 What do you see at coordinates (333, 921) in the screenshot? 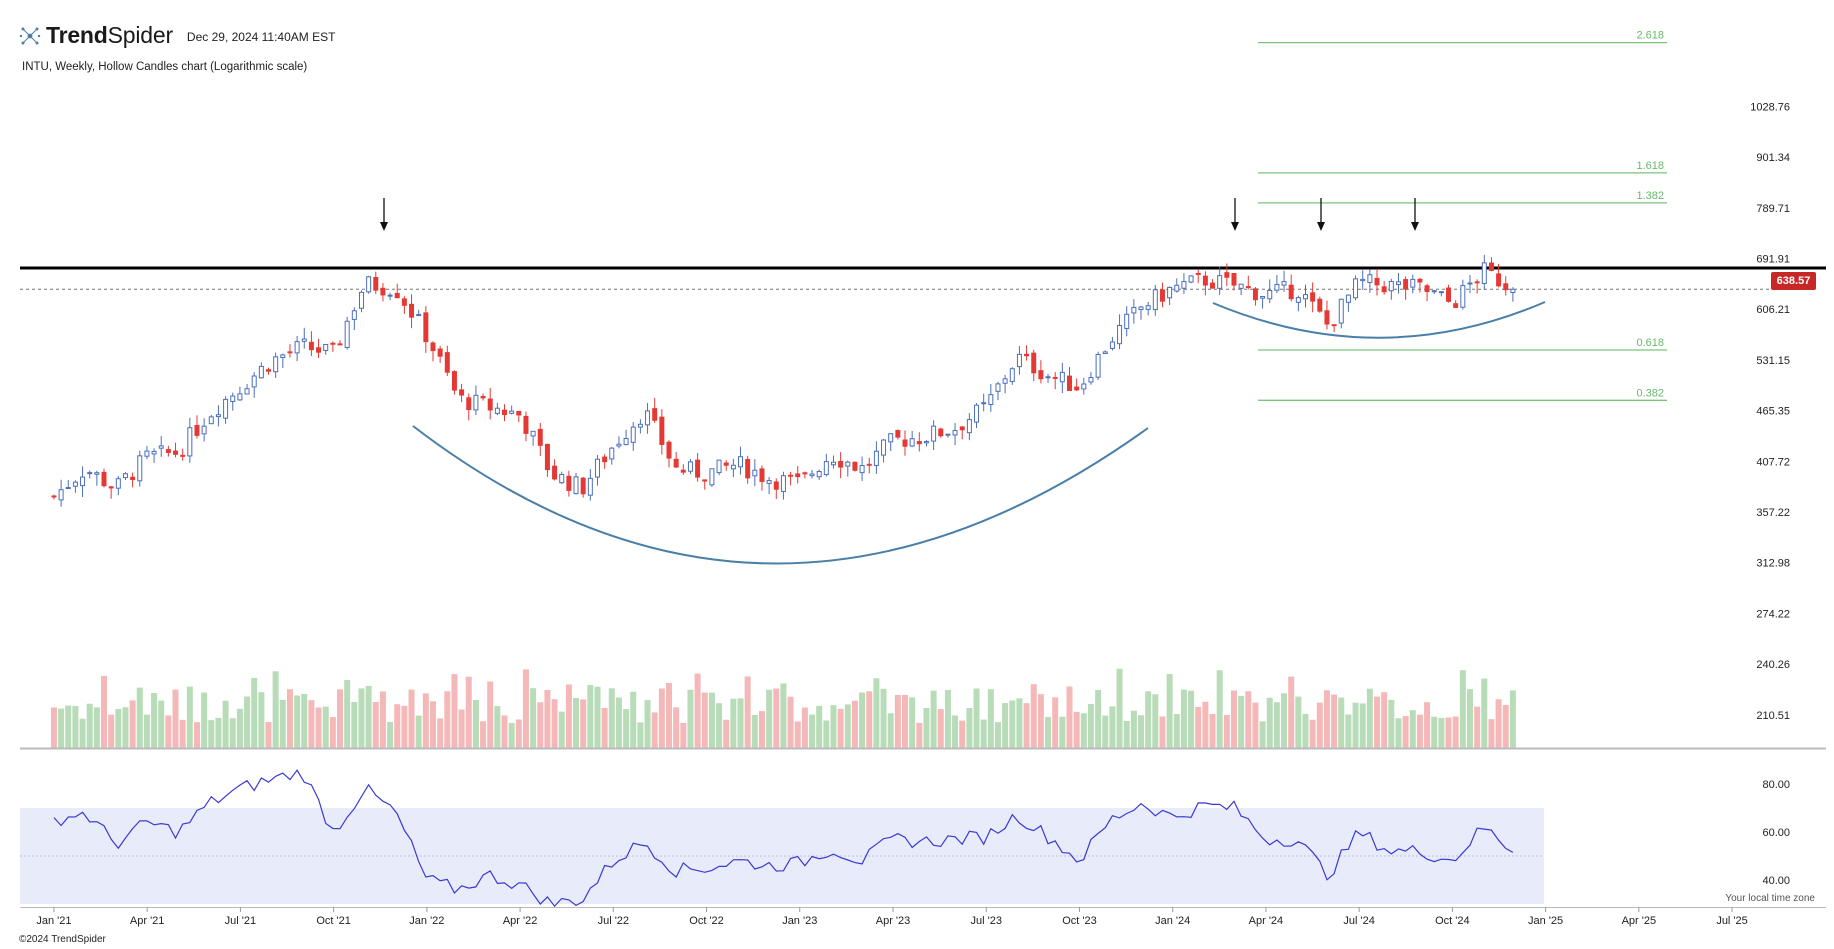
I see `time-axis-tick: Oct '21` at bounding box center [333, 921].